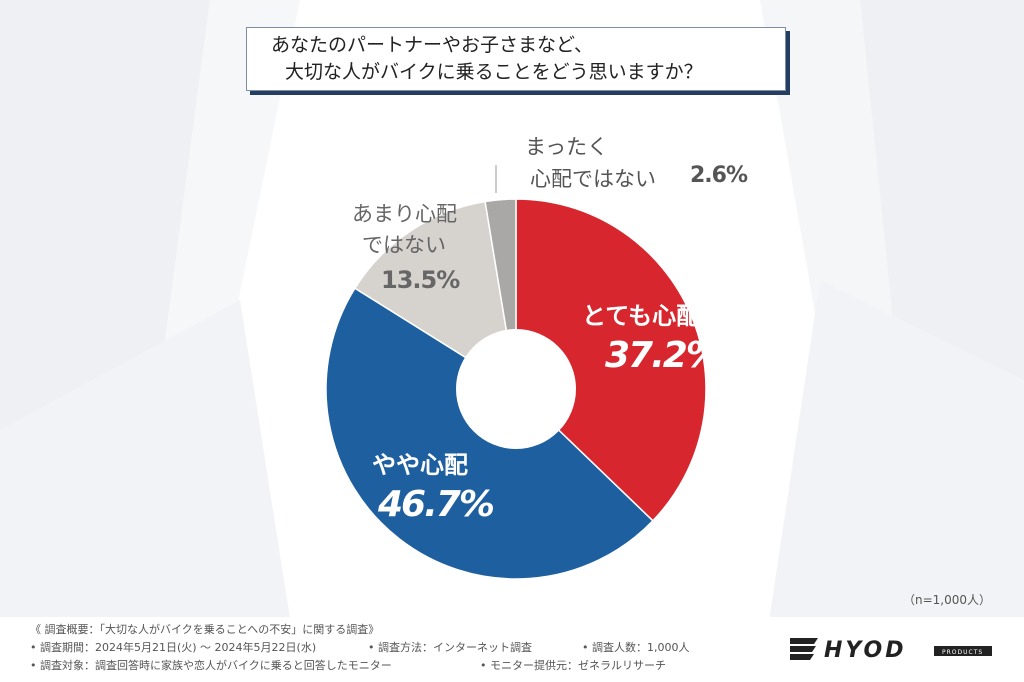 The image size is (1024, 682). What do you see at coordinates (516, 59) in the screenshot?
I see `question-title-box: あなたのパートナーやお子さまなど、 大切な人がバイクに乗ることをどう思いますか？` at bounding box center [516, 59].